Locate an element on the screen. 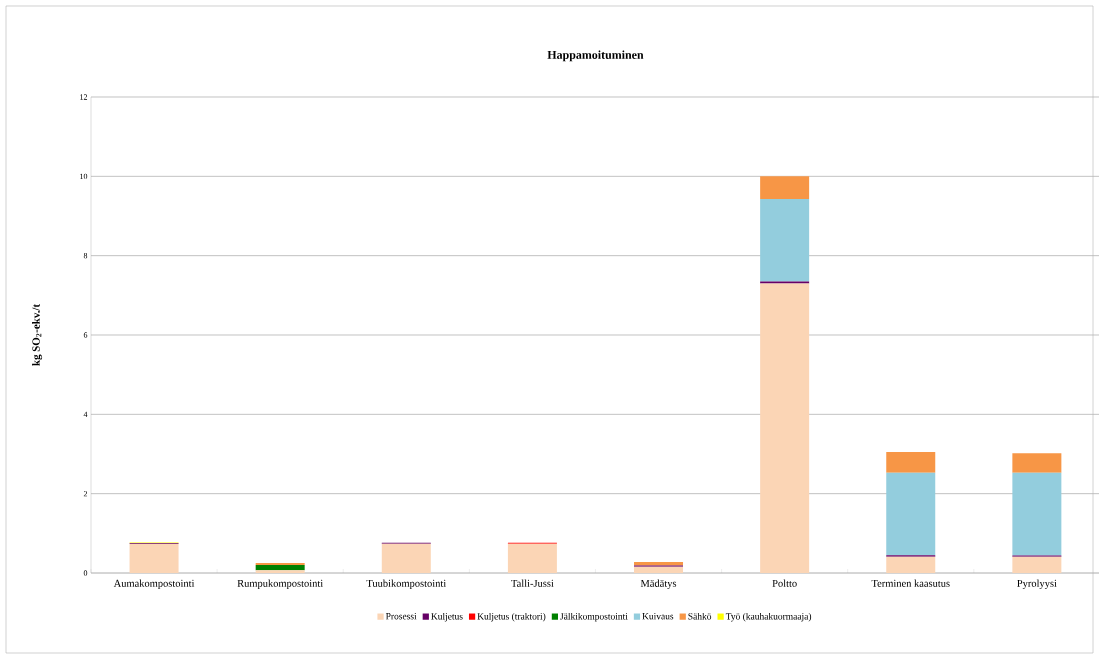 Image resolution: width=1099 pixels, height=659 pixels. legend-label: Prosessi is located at coordinates (401, 616).